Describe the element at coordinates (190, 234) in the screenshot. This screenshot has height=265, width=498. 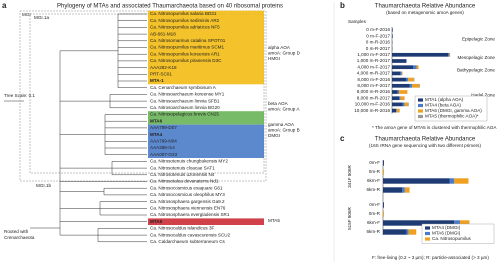
I see `leaf-label: Ca. Nitrosocaldus cavascurensis SCU2` at that location.